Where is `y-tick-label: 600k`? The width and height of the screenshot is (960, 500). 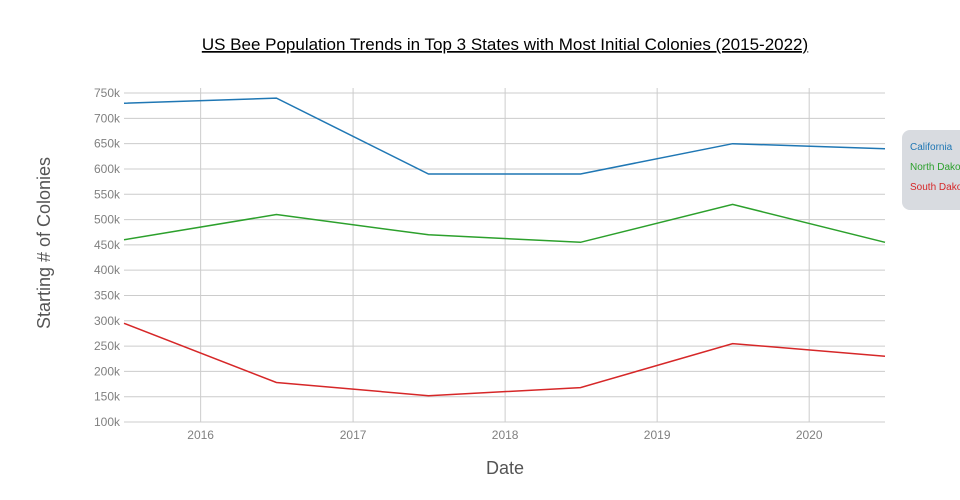 y-tick-label: 600k is located at coordinates (107, 169).